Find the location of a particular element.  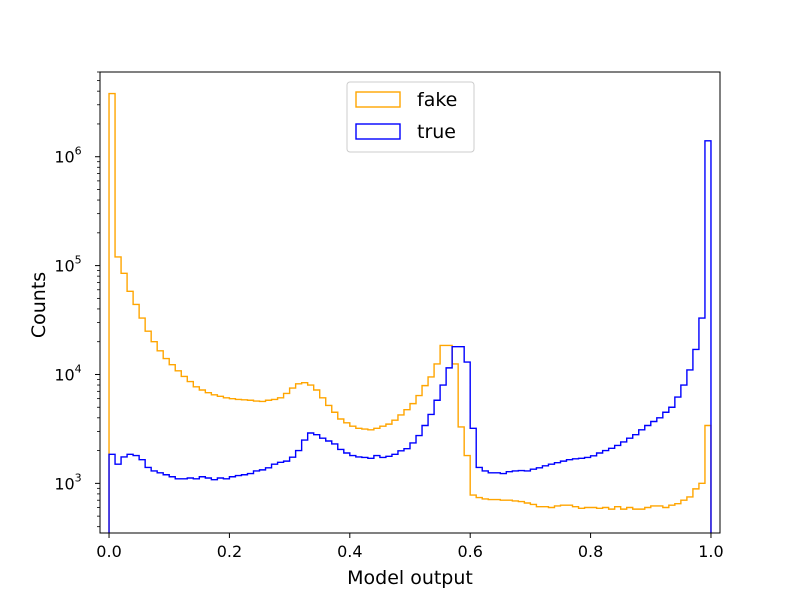

legend: fake true is located at coordinates (410, 117).